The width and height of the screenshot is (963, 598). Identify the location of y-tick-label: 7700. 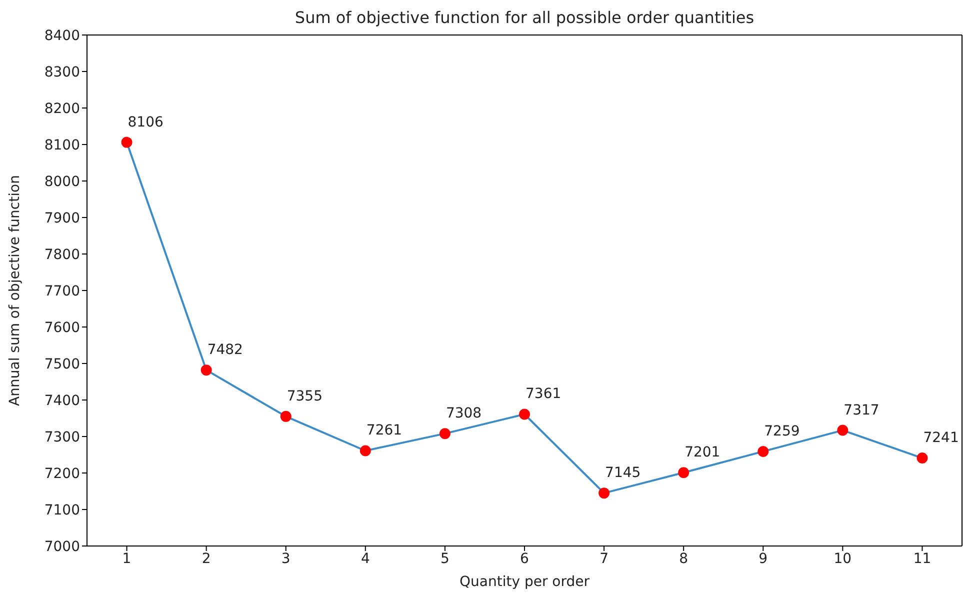
(62, 291).